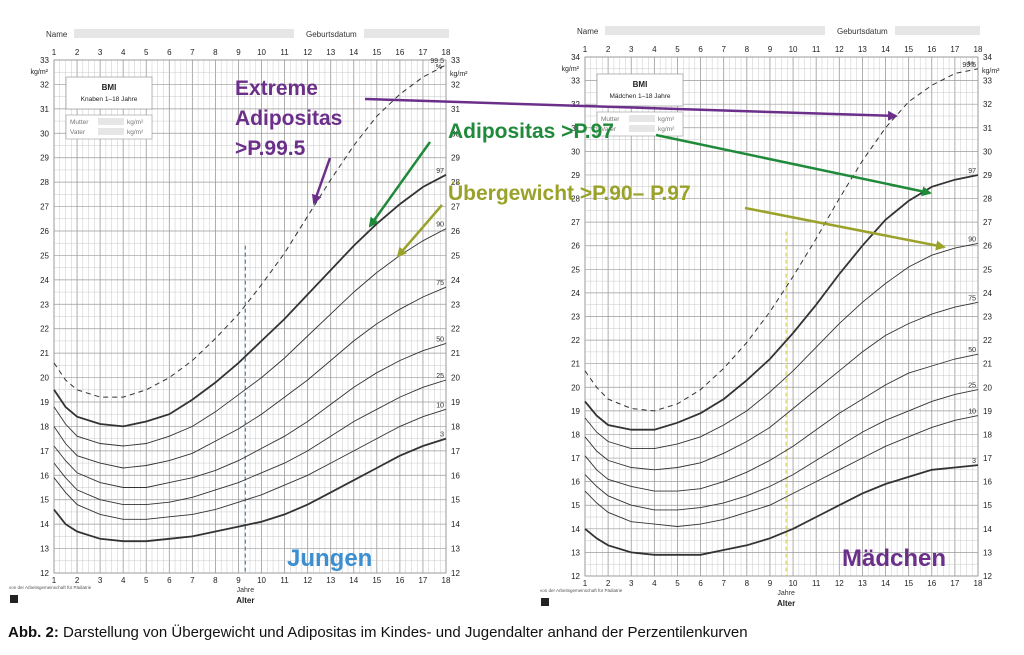 The height and width of the screenshot is (655, 1024). What do you see at coordinates (642, 118) in the screenshot?
I see `girls-mutter-field` at bounding box center [642, 118].